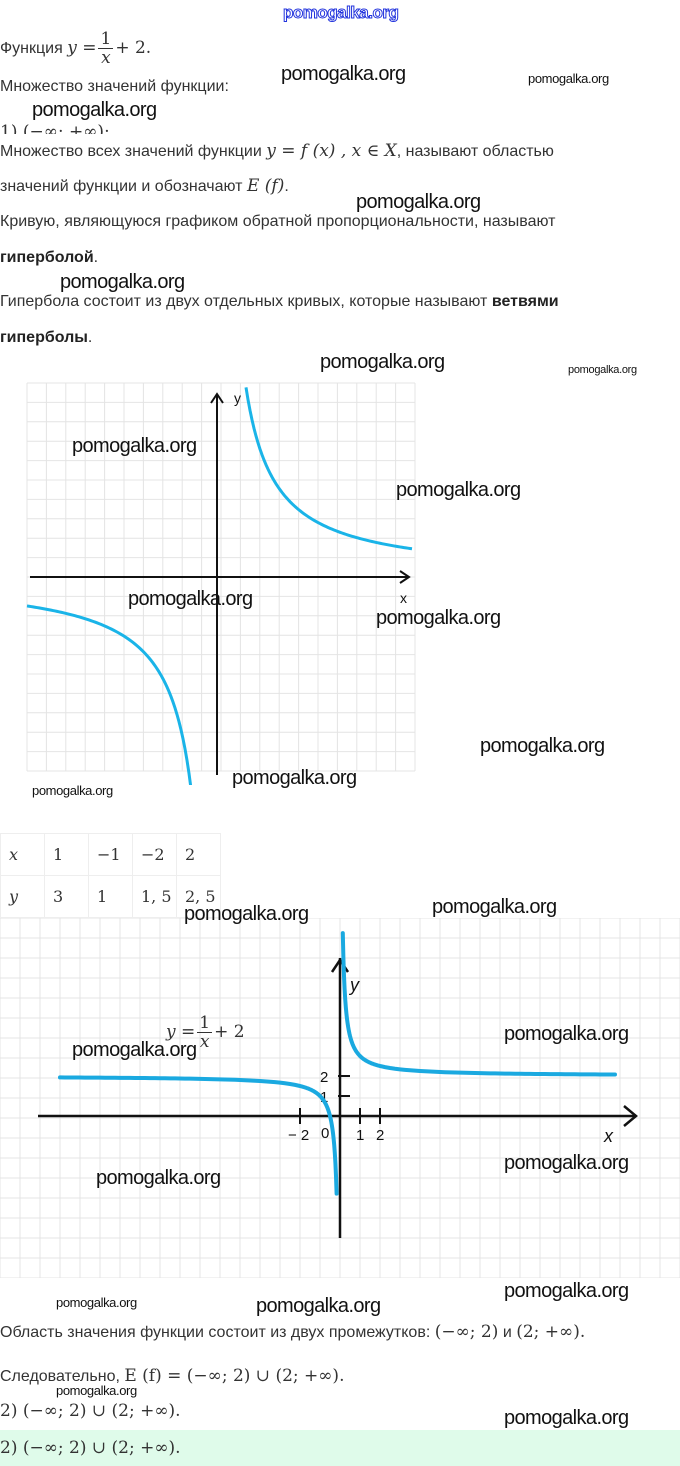 This screenshot has width=680, height=1466. What do you see at coordinates (325, 1133) in the screenshot?
I see `origin-label: 0` at bounding box center [325, 1133].